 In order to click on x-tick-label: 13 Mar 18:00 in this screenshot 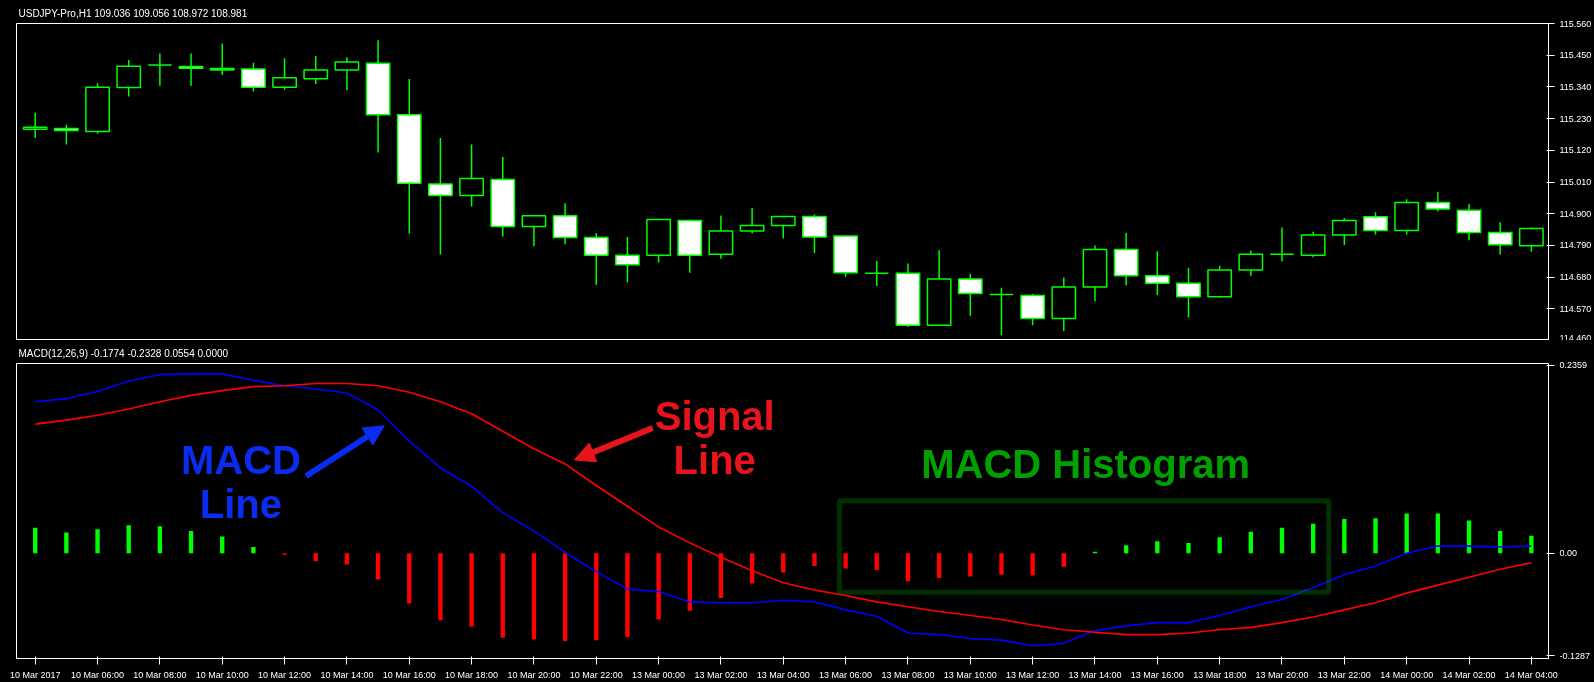, I will do `click(1220, 674)`.